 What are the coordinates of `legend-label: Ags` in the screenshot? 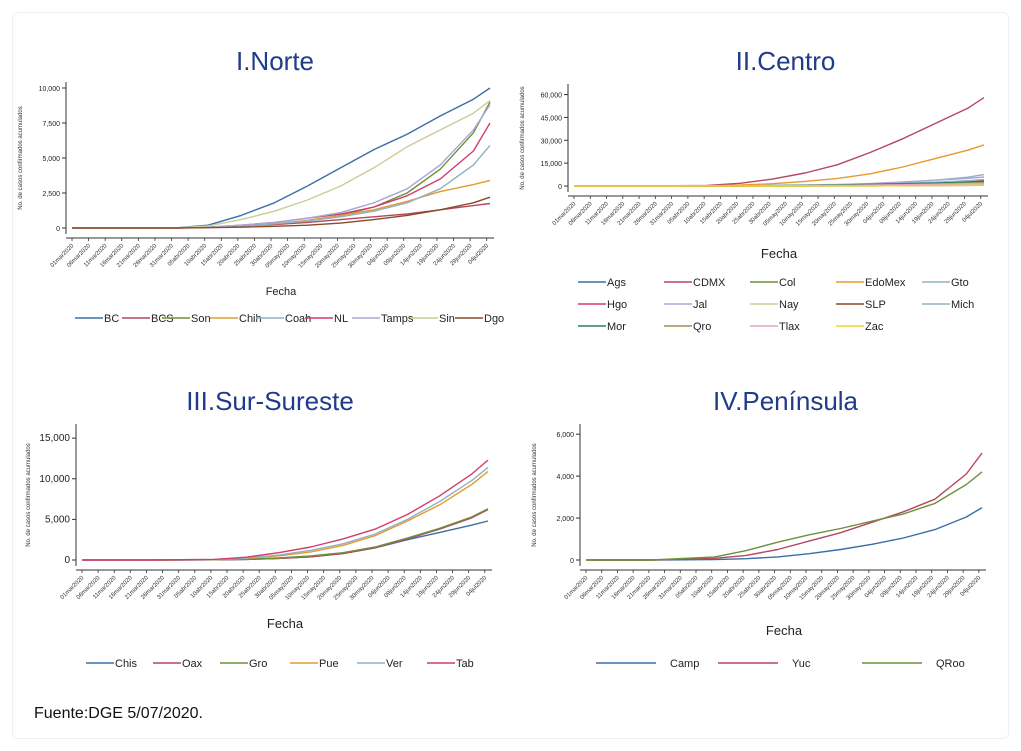 It's located at (616, 283).